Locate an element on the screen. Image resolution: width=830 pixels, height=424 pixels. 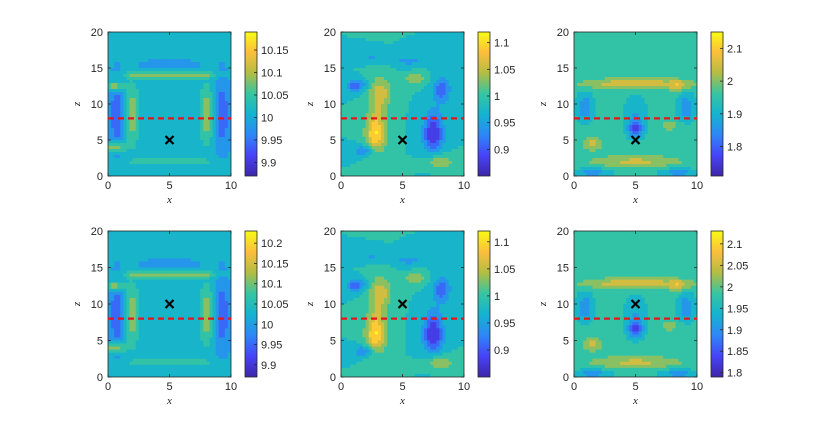
colorbar: 9.9 9.95 10 10.05 10.1 10.15 is located at coordinates (266, 104).